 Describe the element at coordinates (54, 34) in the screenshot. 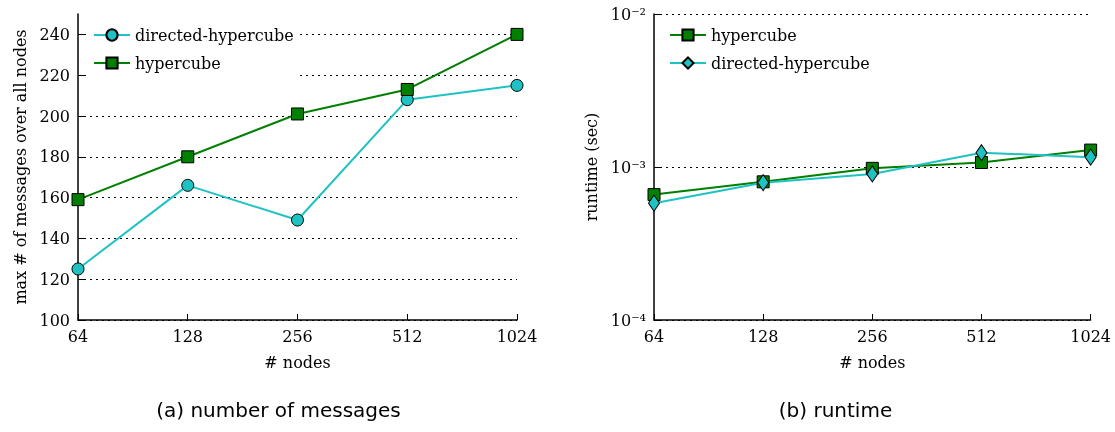

I see `y-tick-label: 240` at that location.